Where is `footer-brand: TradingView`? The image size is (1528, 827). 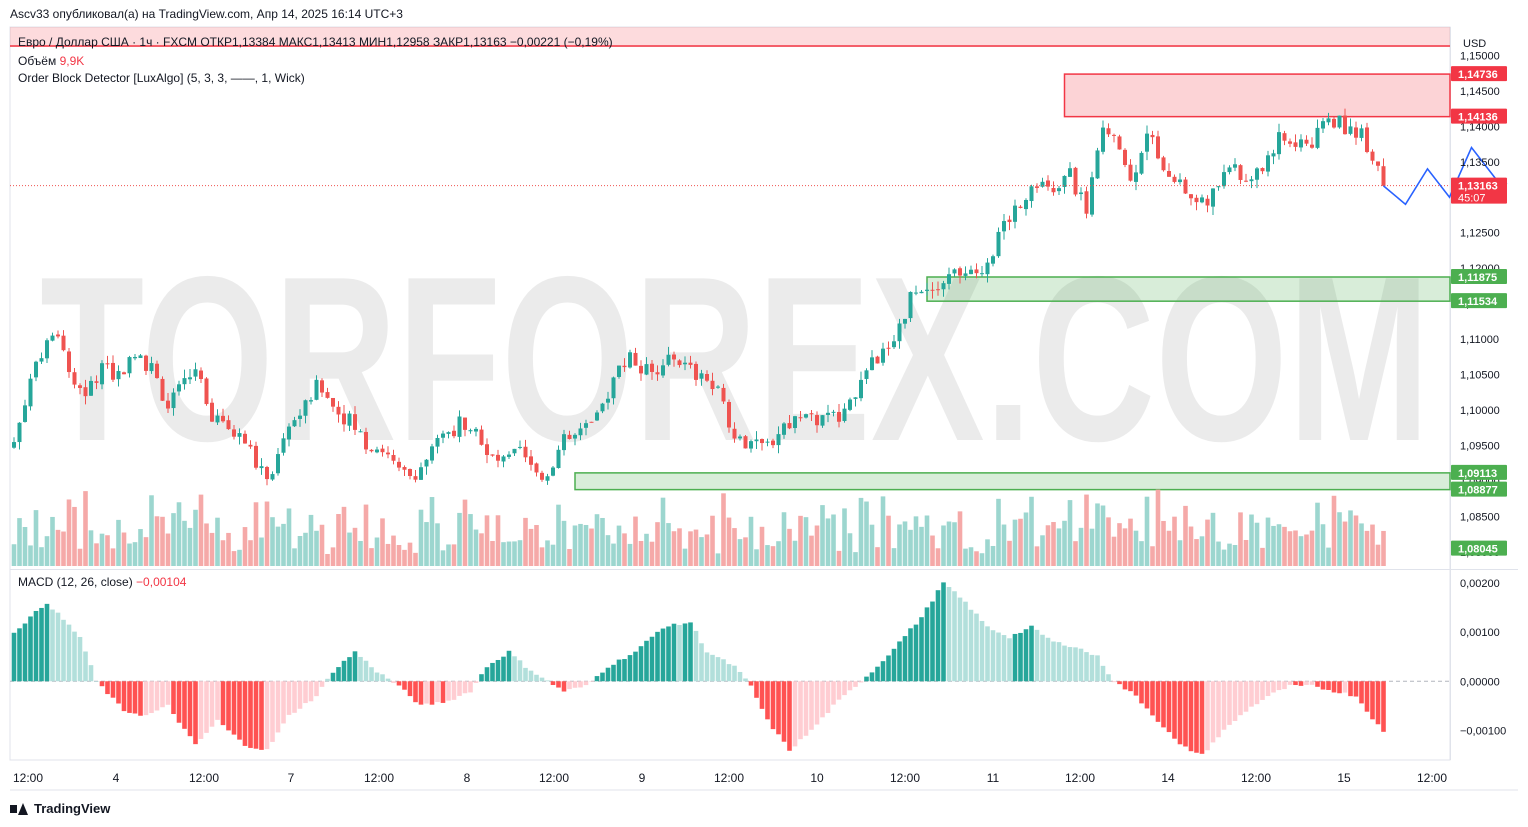 footer-brand: TradingView is located at coordinates (60, 808).